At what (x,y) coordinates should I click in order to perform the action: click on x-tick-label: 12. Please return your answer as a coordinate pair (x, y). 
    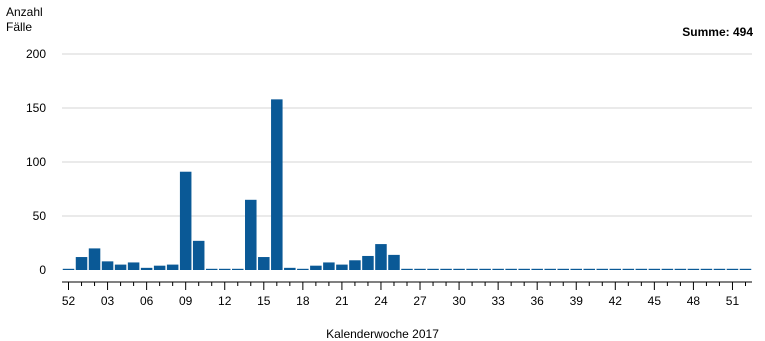
    Looking at the image, I should click on (225, 301).